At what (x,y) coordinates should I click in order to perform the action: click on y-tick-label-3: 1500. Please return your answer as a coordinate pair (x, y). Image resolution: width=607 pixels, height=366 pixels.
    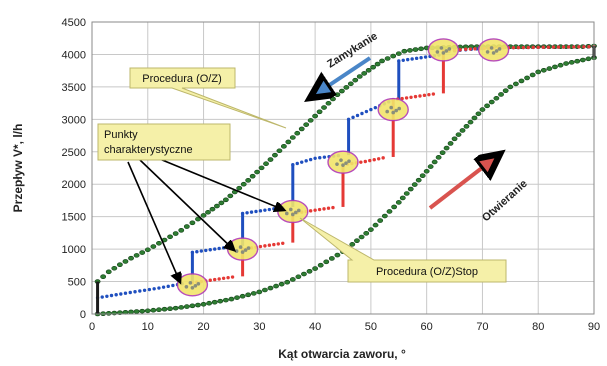
    Looking at the image, I should click on (74, 218).